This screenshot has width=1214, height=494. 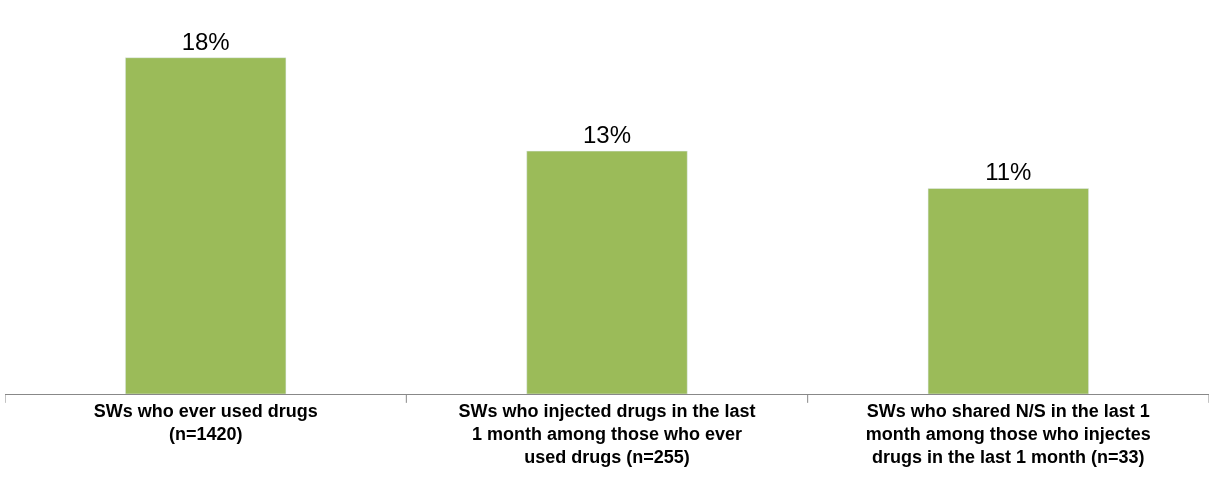 What do you see at coordinates (205, 422) in the screenshot?
I see `x-tick-label: SWs who ever used drugs (n=1420)` at bounding box center [205, 422].